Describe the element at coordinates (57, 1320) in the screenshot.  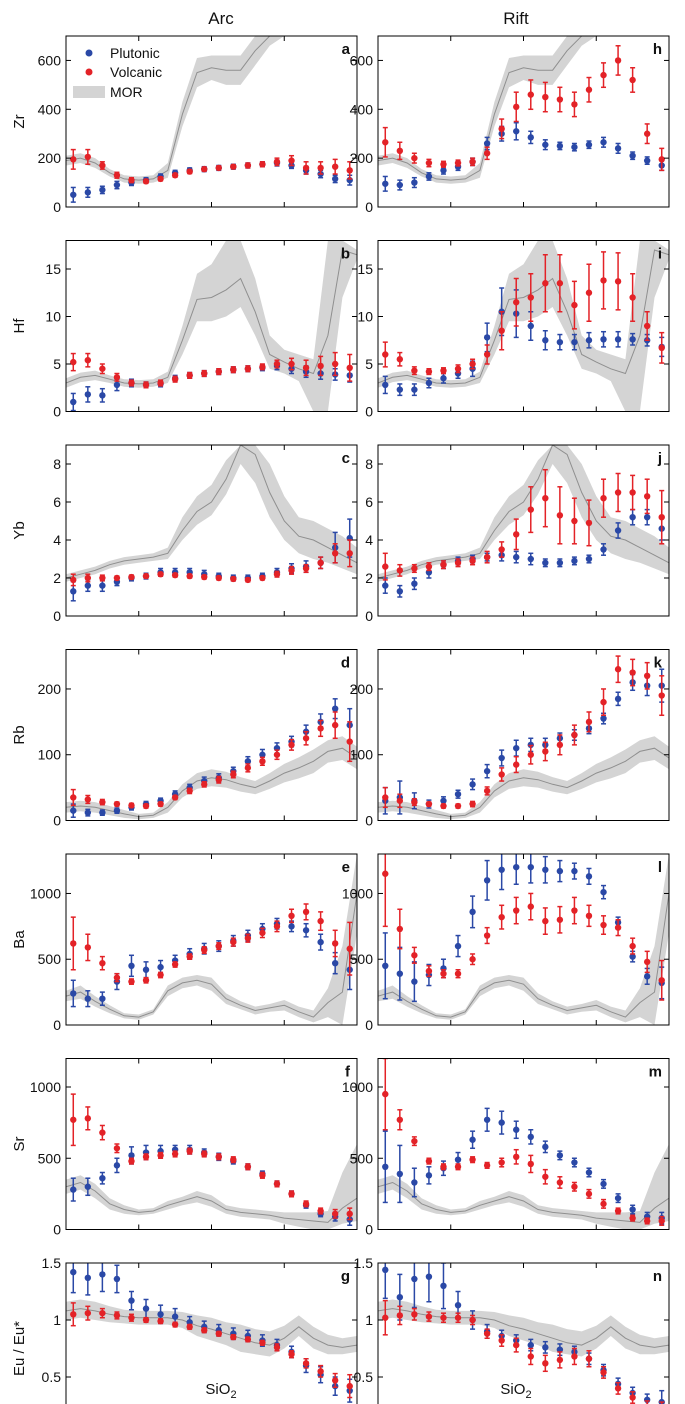
I see `y-tick-label: 1` at that location.